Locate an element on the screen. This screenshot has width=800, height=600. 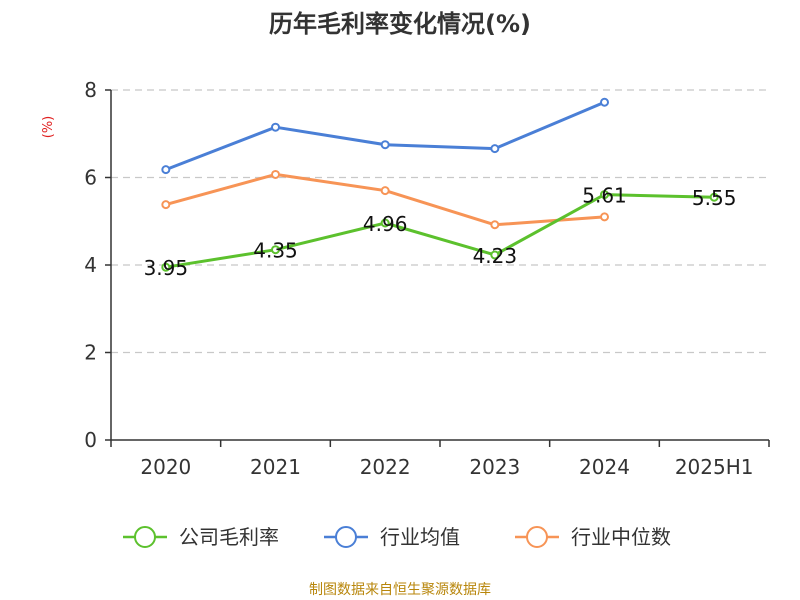
x-tick-label: 2021 is located at coordinates (275, 467).